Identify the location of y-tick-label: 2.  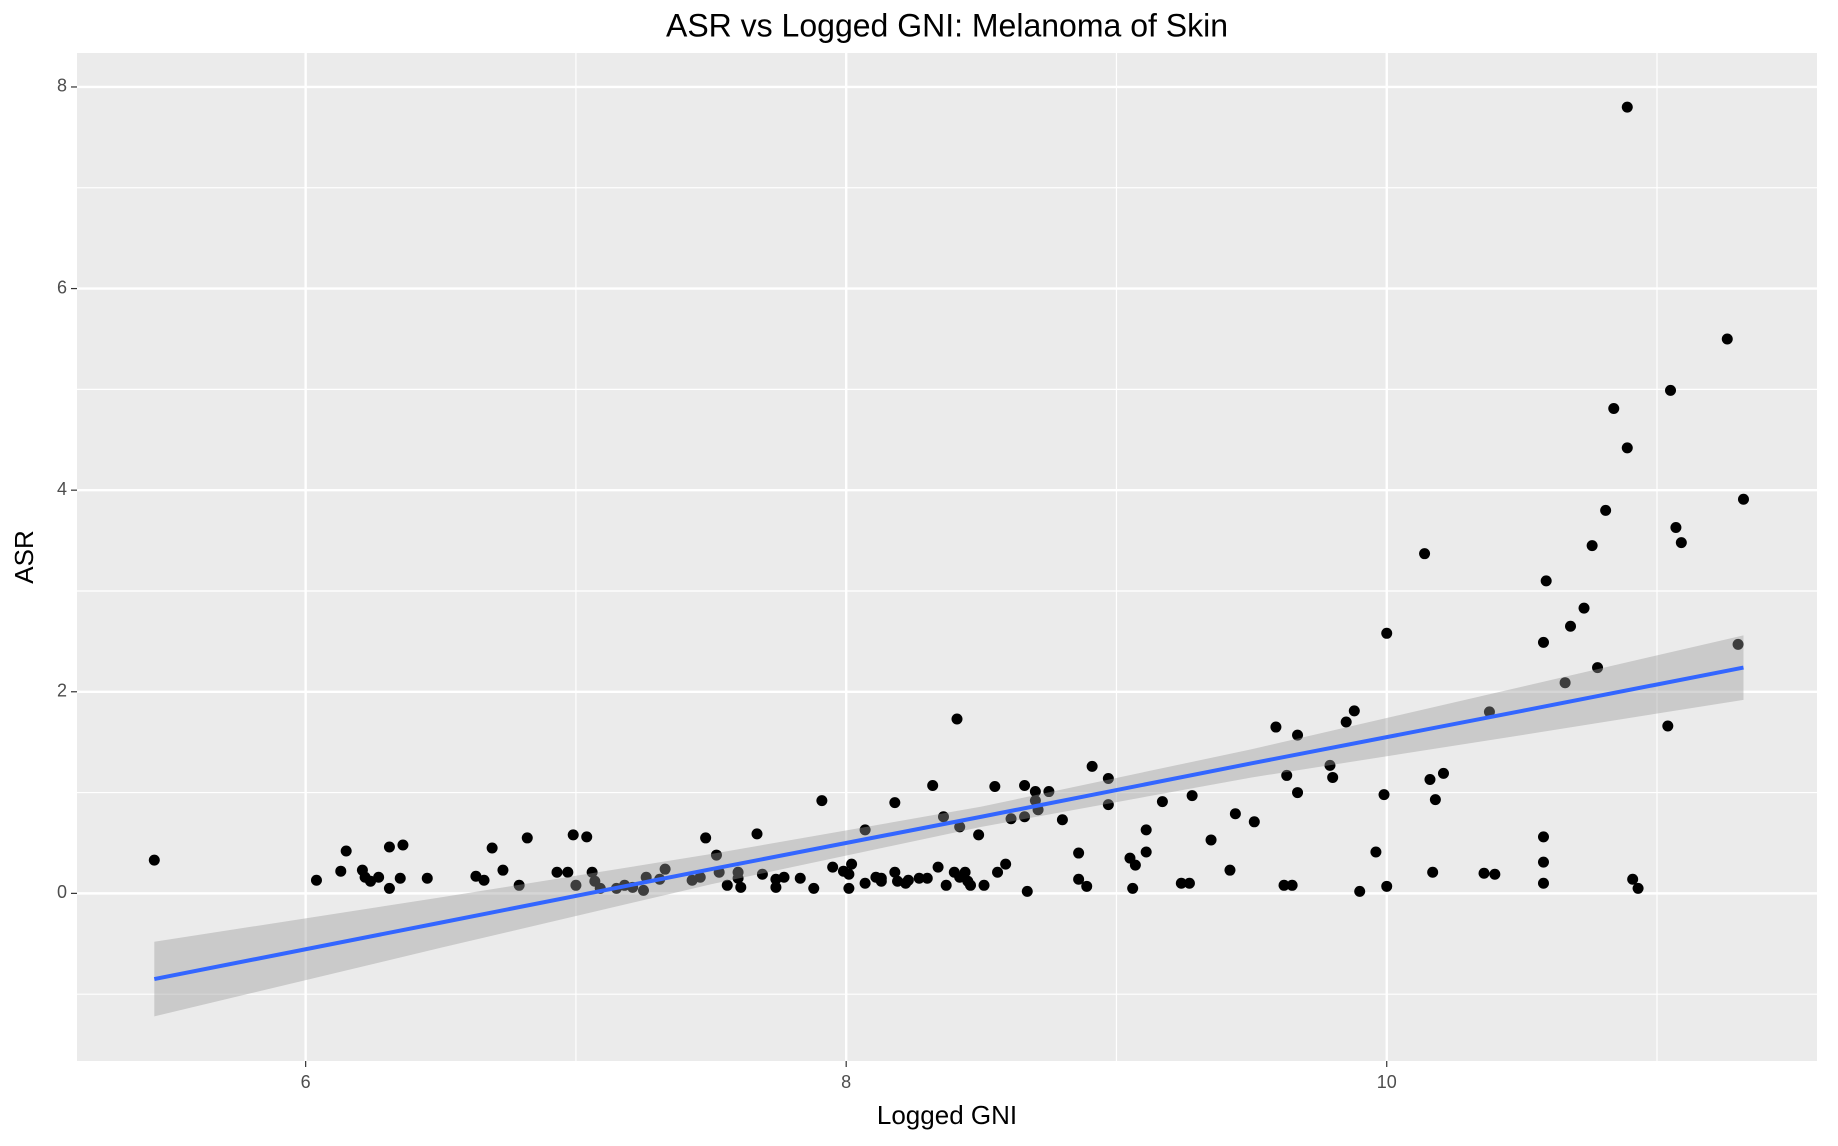
(62, 691).